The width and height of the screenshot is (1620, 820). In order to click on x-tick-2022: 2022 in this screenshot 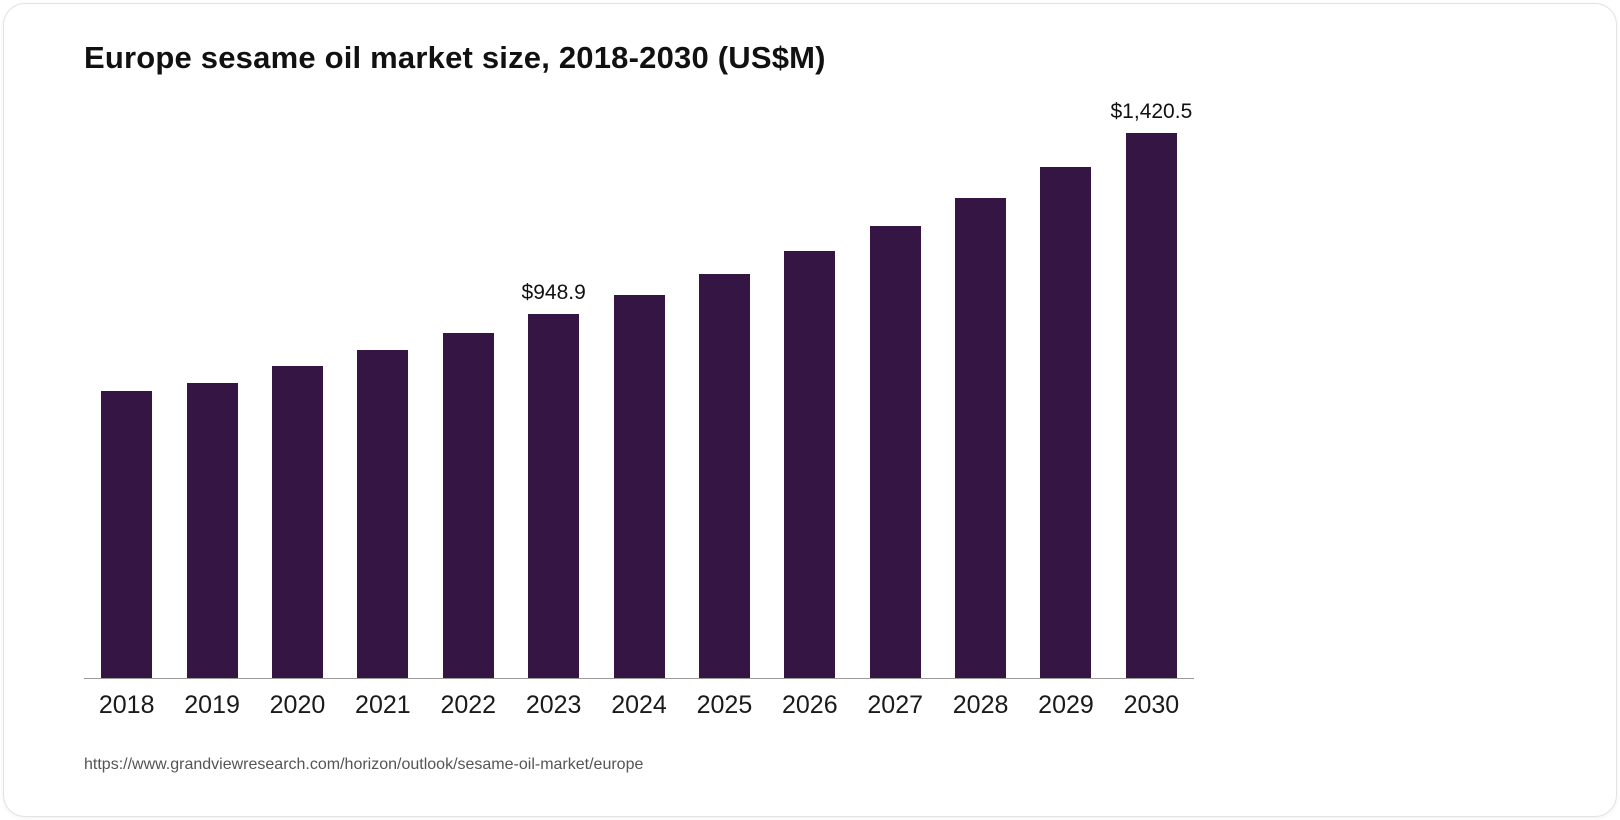, I will do `click(468, 705)`.